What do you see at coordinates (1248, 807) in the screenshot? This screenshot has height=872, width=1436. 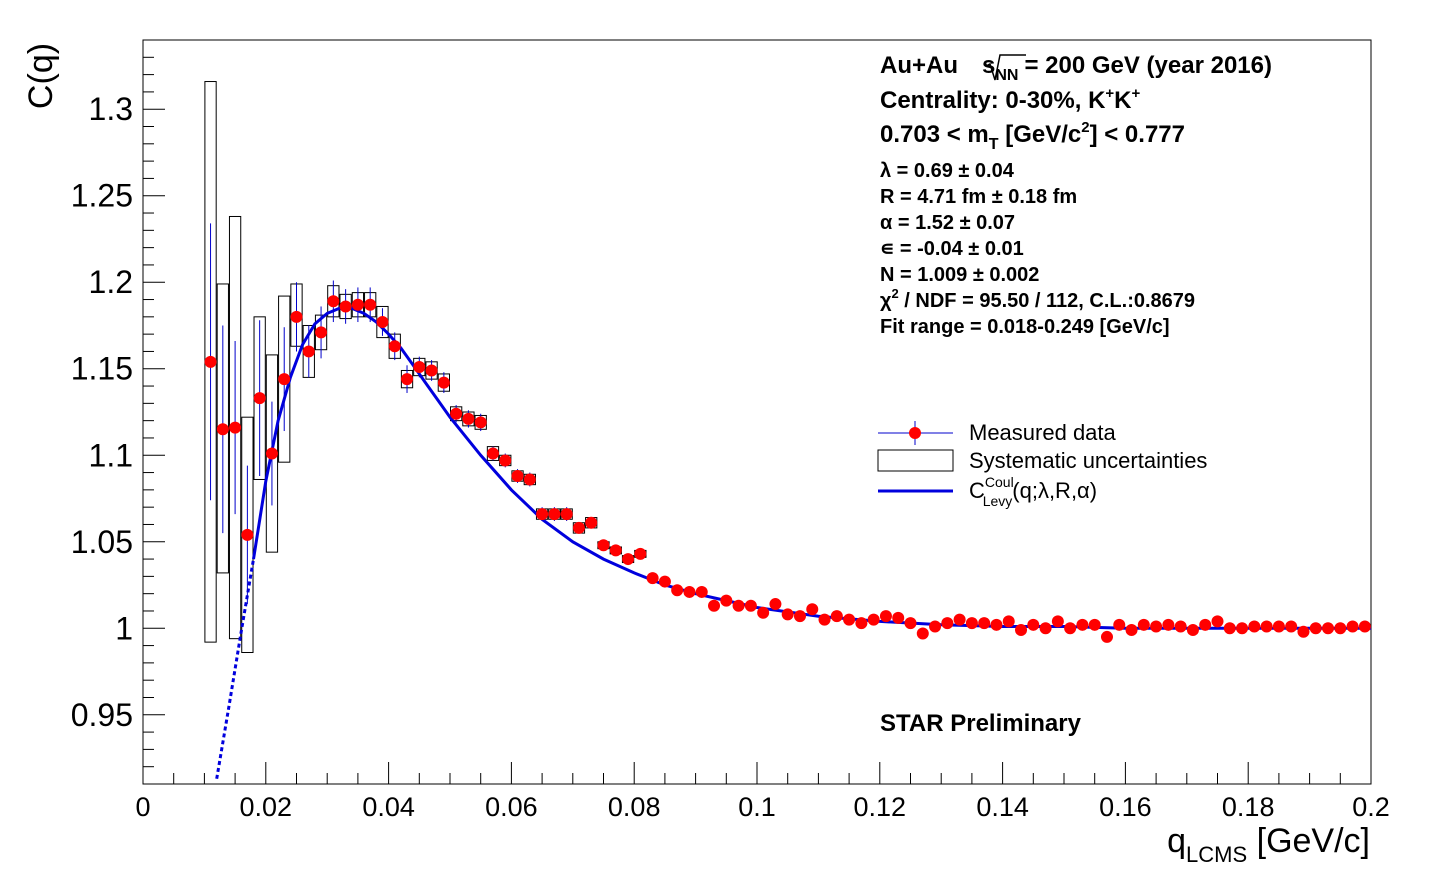 I see `x-tick-label: 0.18` at bounding box center [1248, 807].